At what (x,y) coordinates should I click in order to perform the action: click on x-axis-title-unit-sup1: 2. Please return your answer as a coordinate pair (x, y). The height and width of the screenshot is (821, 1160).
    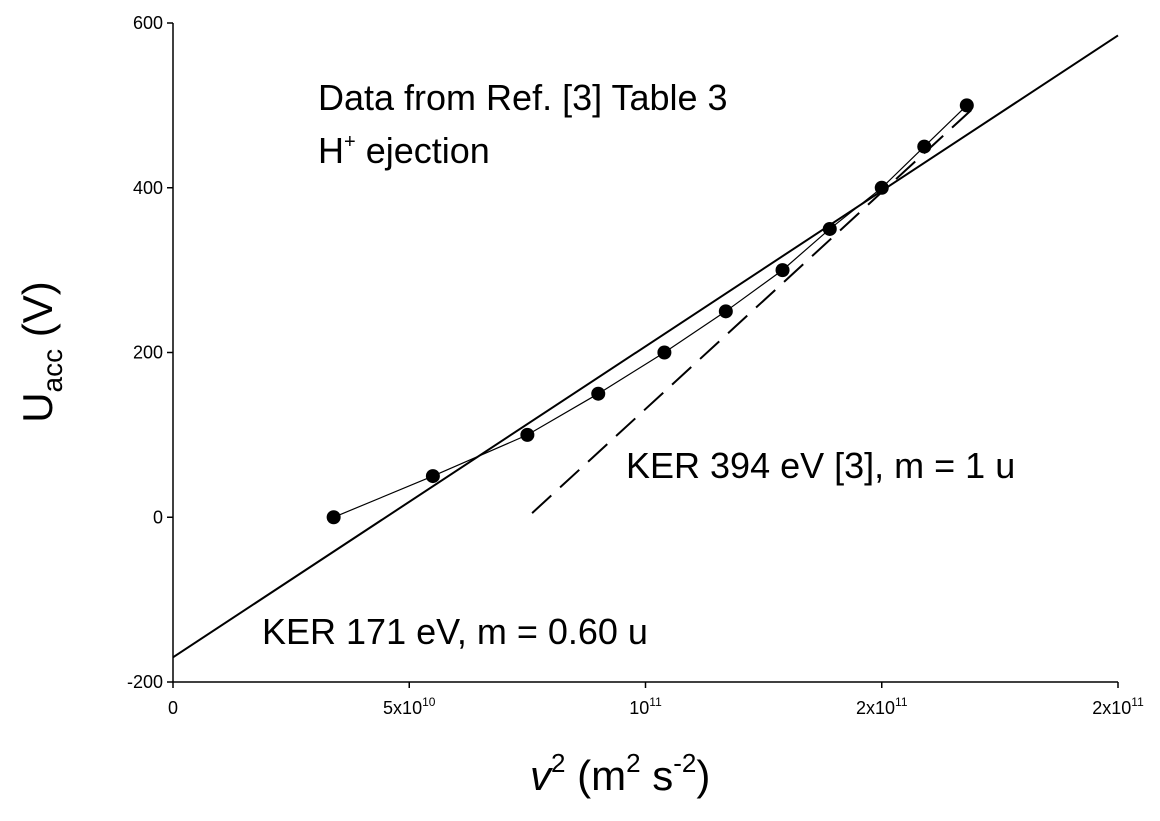
    Looking at the image, I should click on (633, 763).